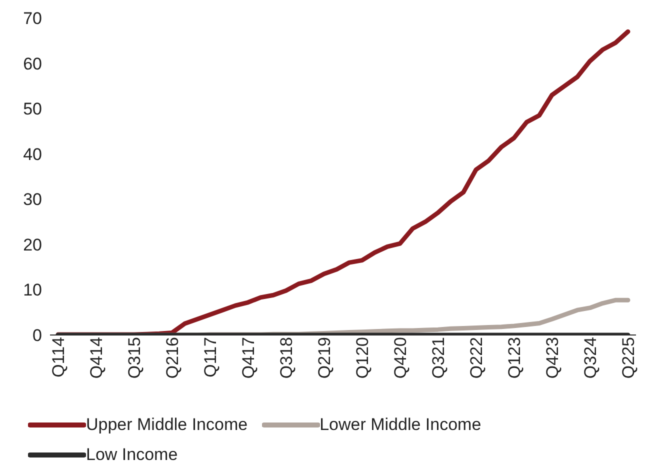 The width and height of the screenshot is (648, 475). I want to click on legend-label: Upper Middle Income, so click(167, 425).